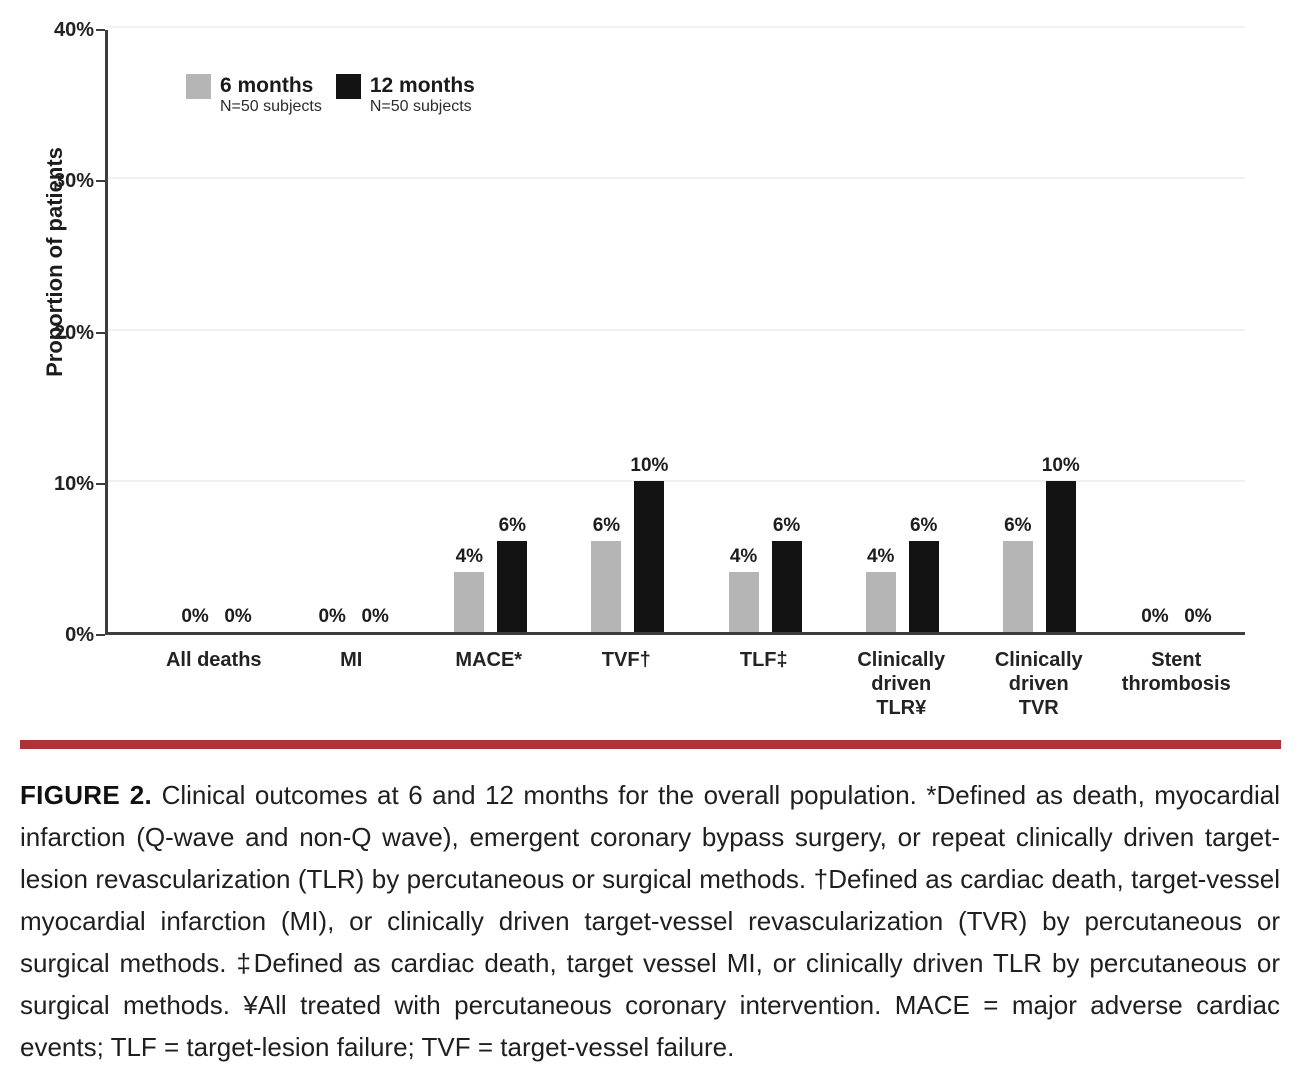 Image resolution: width=1300 pixels, height=1077 pixels. Describe the element at coordinates (489, 684) in the screenshot. I see `x-category-label: MACE*` at that location.